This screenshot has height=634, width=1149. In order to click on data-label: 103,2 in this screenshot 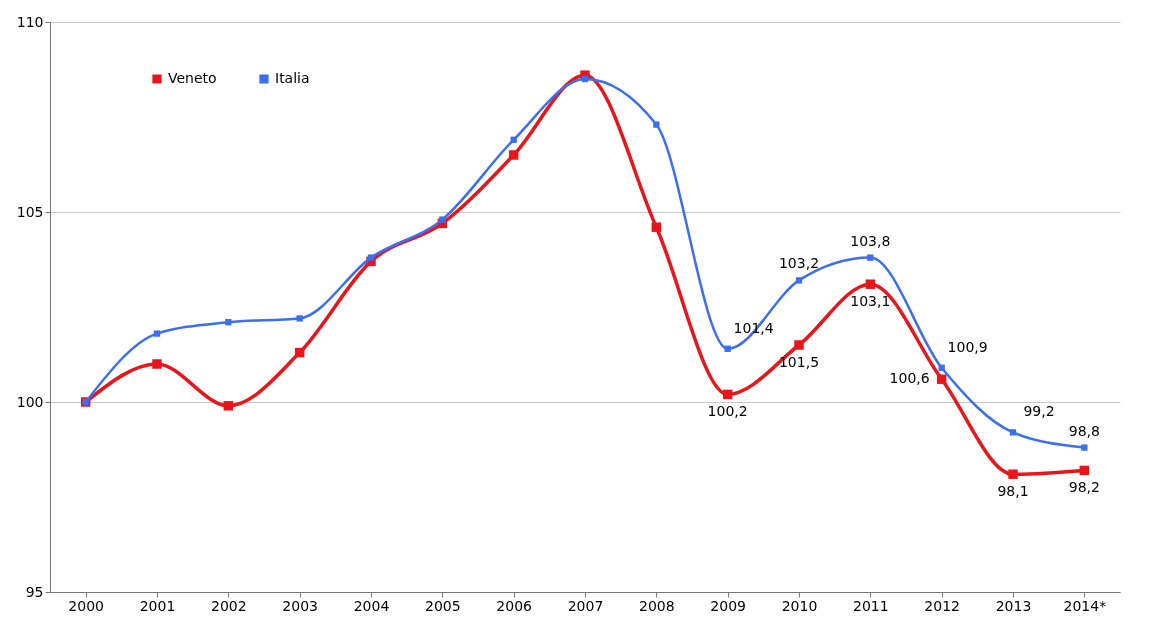, I will do `click(799, 263)`.